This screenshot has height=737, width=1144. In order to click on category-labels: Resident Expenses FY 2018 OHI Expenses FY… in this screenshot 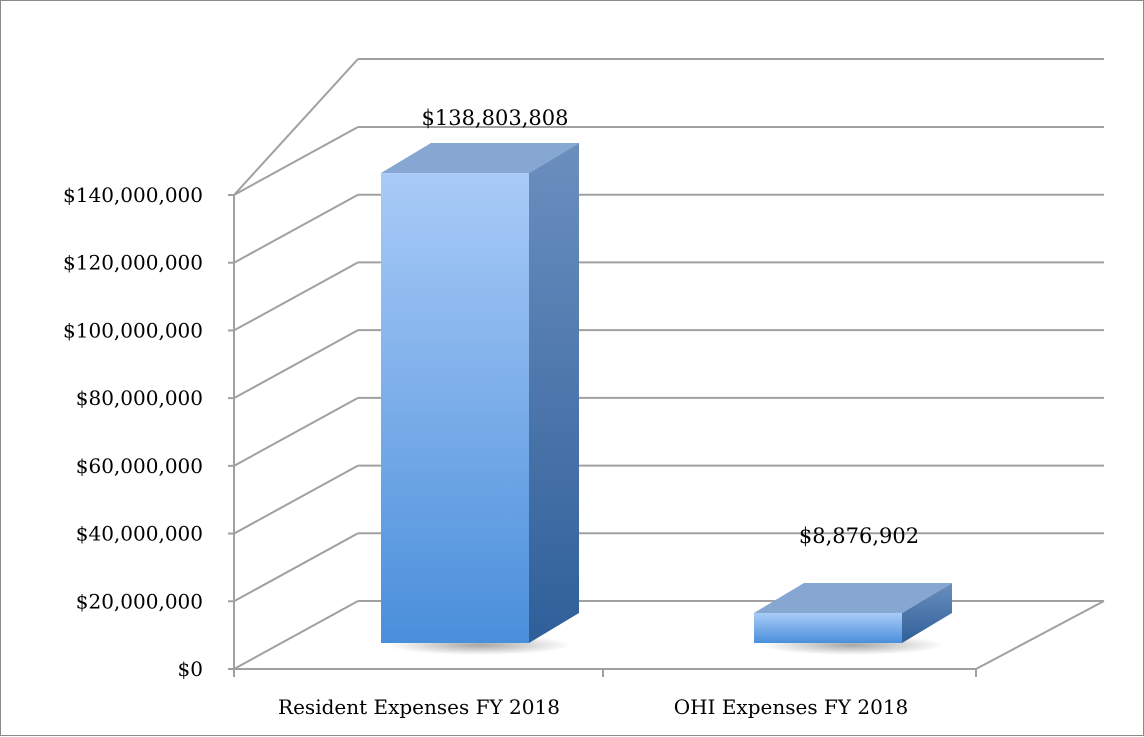, I will do `click(593, 707)`.